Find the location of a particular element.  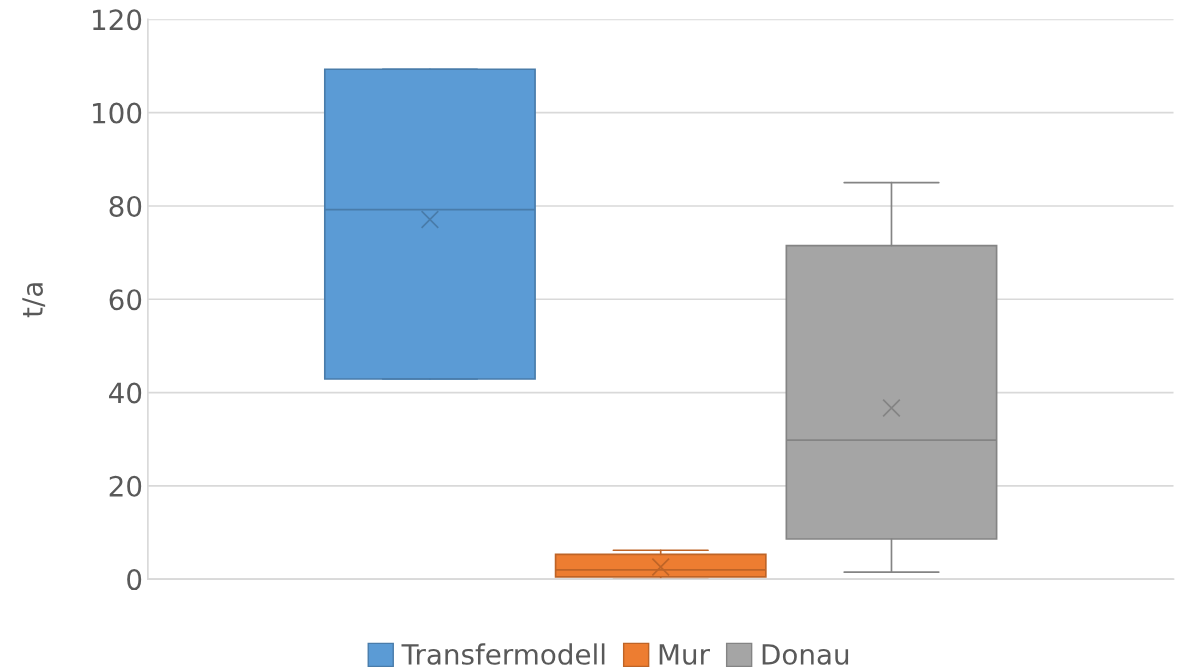

y-axis-title: t/a is located at coordinates (34, 300).